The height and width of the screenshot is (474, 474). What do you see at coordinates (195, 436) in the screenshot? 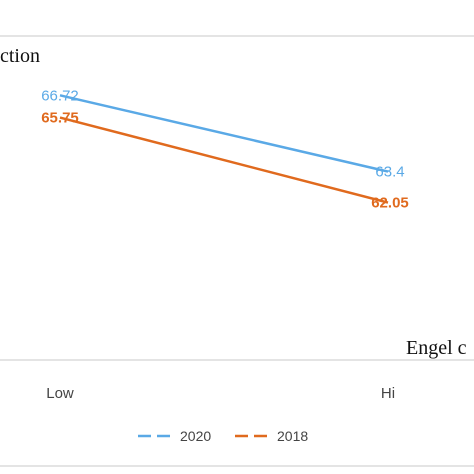
I see `legend-label-2020: 2020` at bounding box center [195, 436].